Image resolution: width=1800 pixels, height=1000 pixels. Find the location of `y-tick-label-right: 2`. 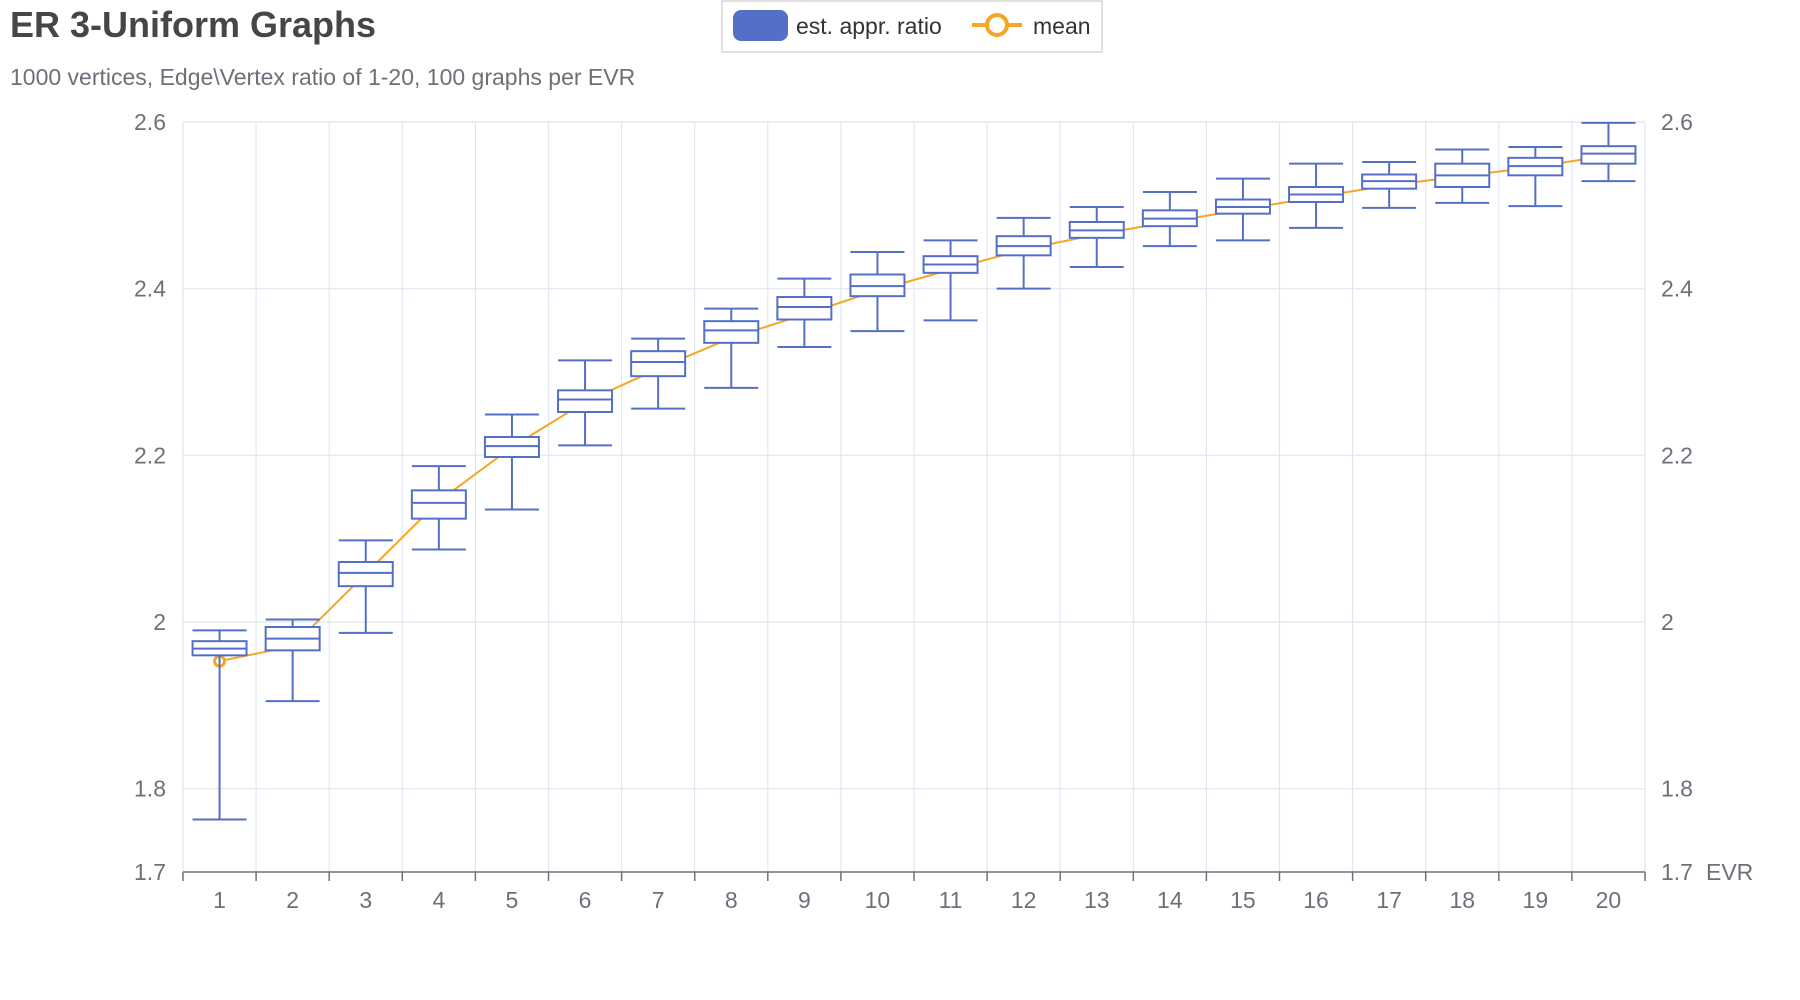

y-tick-label-right: 2 is located at coordinates (1667, 622).